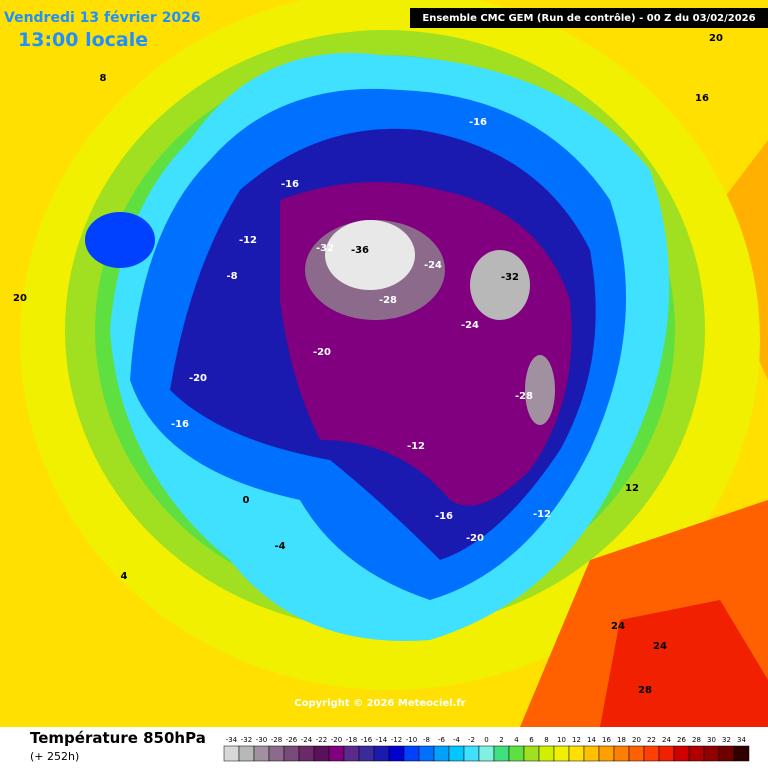 This screenshot has width=768, height=768. What do you see at coordinates (396, 740) in the screenshot?
I see `colorbar-label: -12` at bounding box center [396, 740].